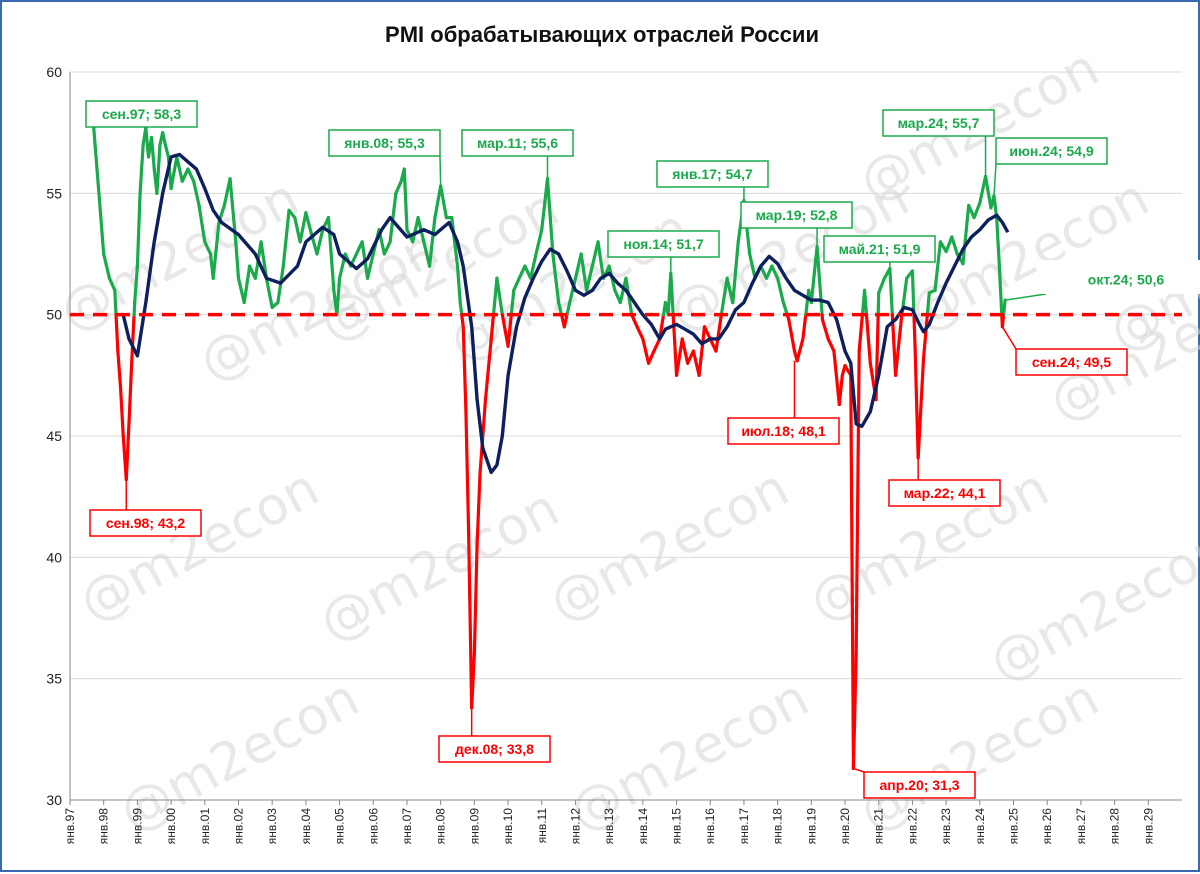  Describe the element at coordinates (199, 546) in the screenshot. I see `watermark-8: @m2econ` at that location.